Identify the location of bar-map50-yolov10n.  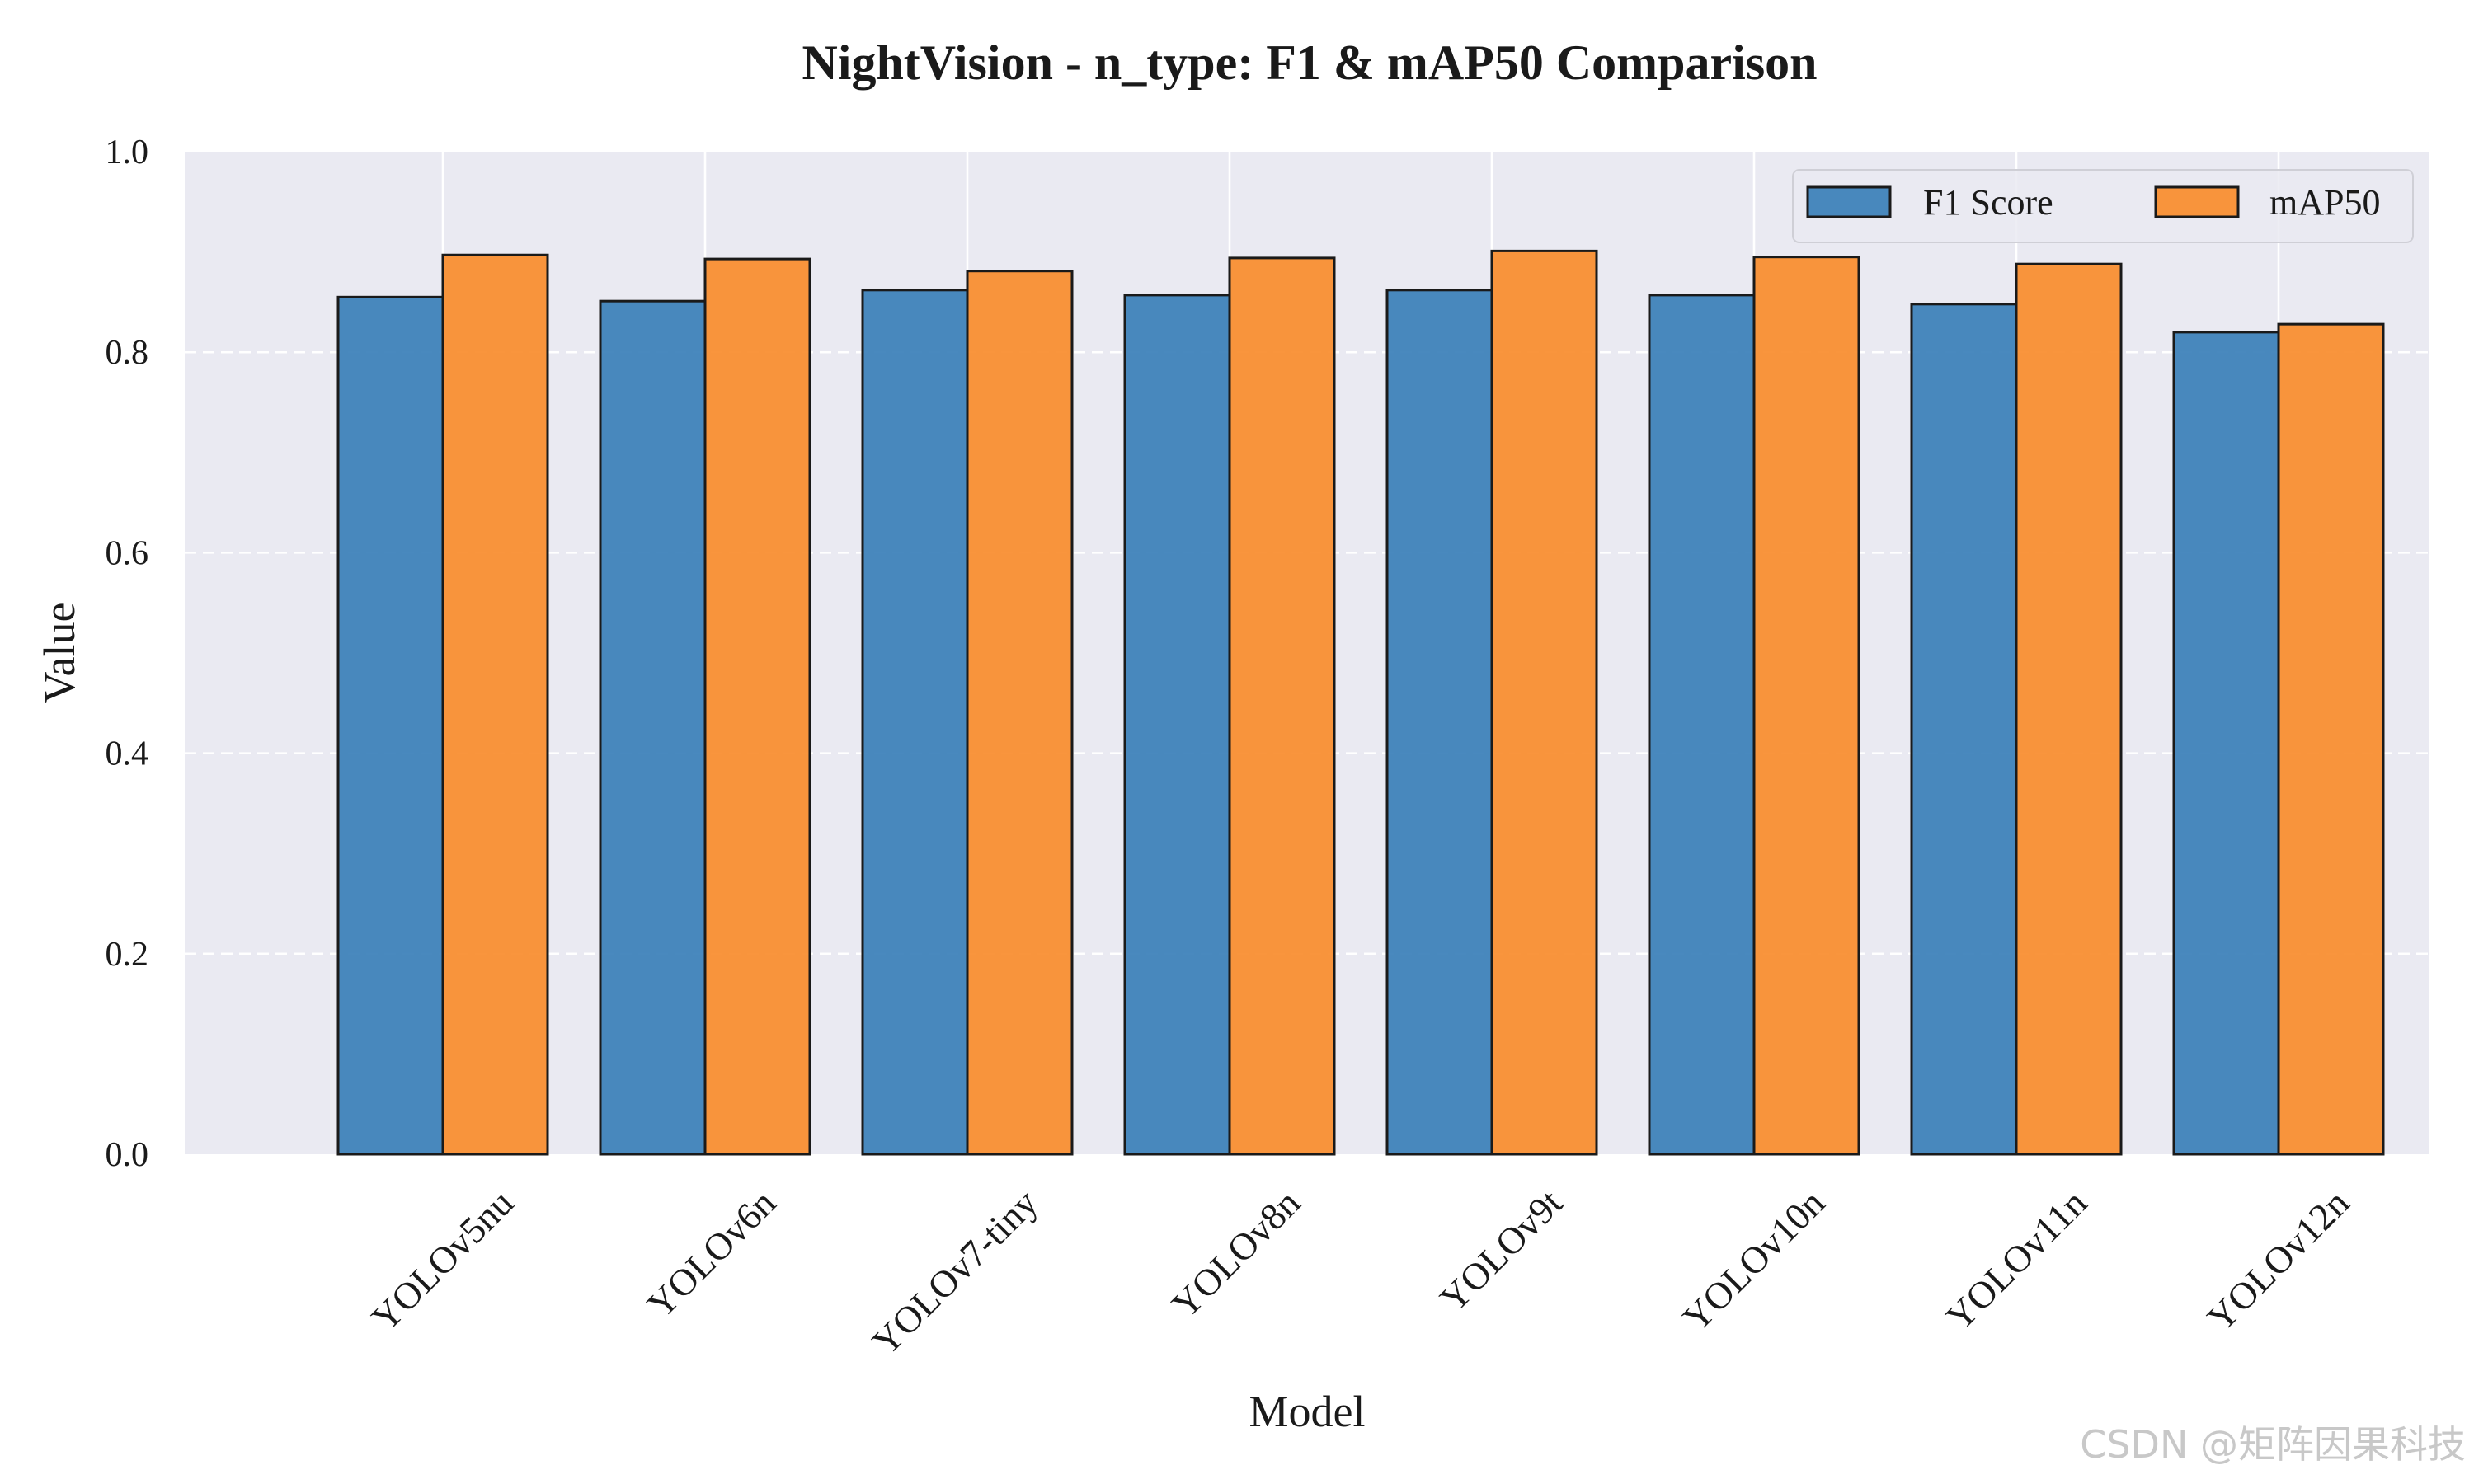
(1806, 706).